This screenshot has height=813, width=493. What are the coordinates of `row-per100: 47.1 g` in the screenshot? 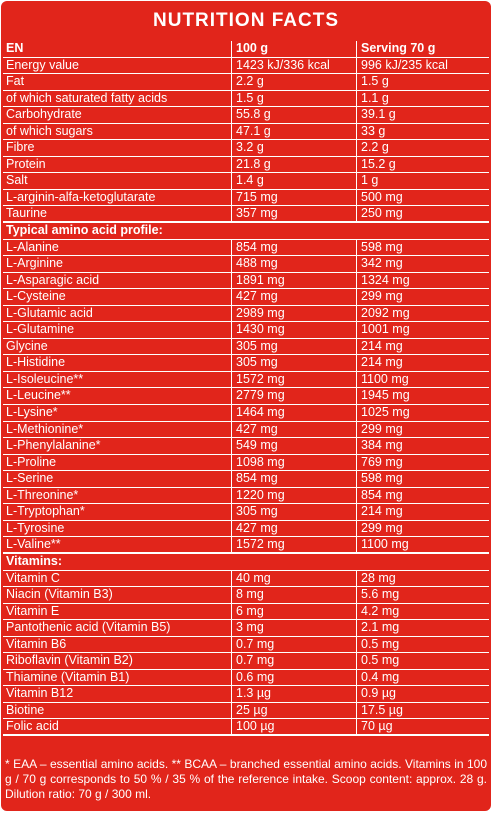 It's located at (293, 131).